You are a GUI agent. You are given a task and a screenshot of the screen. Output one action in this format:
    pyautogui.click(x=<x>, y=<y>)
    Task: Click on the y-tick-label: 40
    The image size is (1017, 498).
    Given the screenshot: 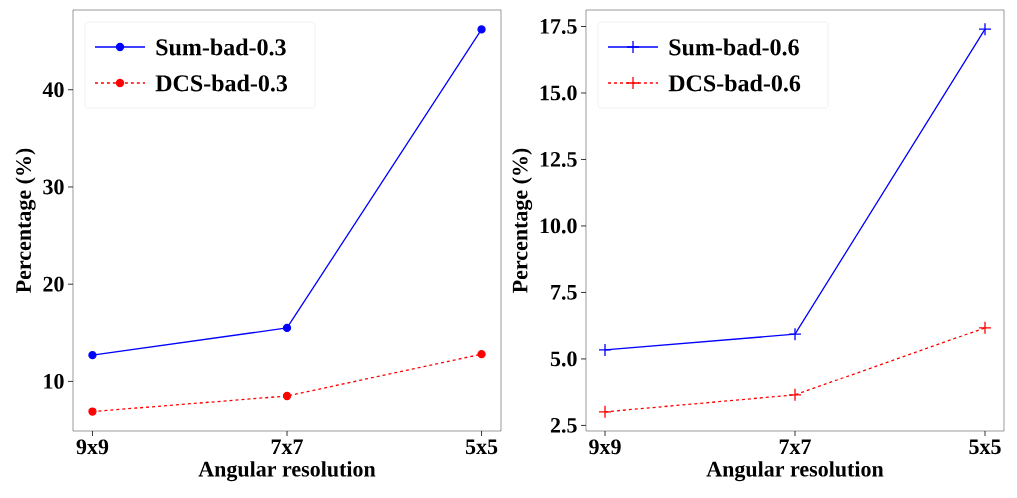 What is the action you would take?
    pyautogui.click(x=53, y=90)
    